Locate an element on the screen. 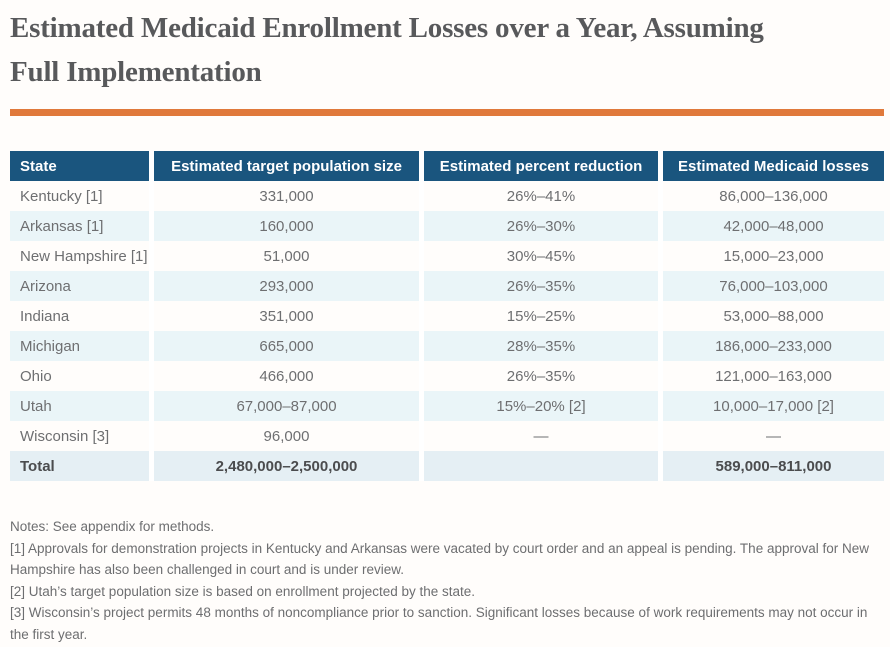  table-row: Wisconsin [3] 96,000 — — is located at coordinates (447, 436).